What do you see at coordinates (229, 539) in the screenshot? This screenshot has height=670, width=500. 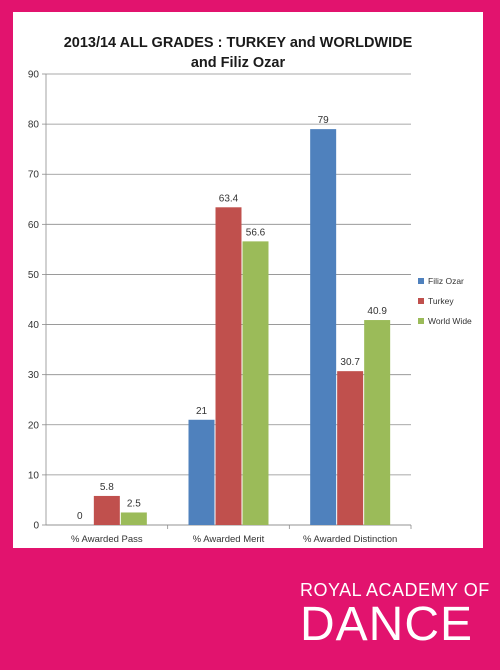 I see `category-label: % Awarded Merit` at bounding box center [229, 539].